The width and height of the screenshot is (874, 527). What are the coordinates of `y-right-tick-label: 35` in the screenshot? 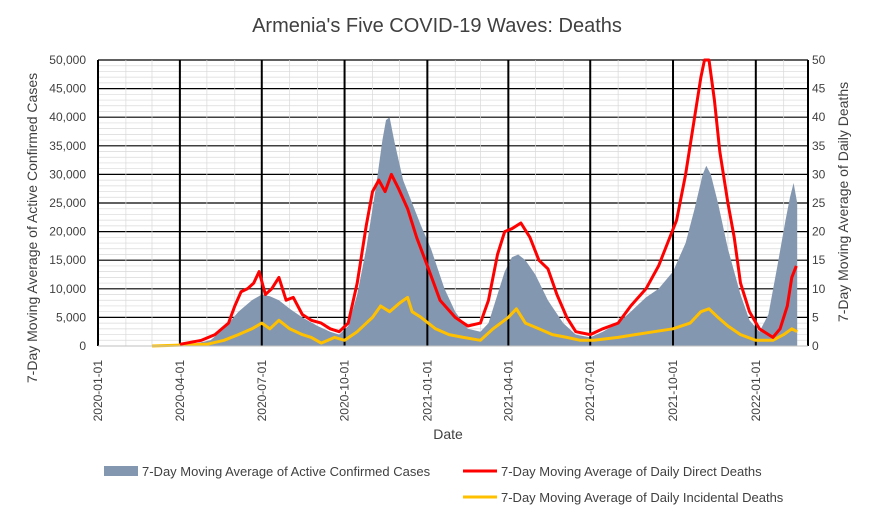 It's located at (819, 146).